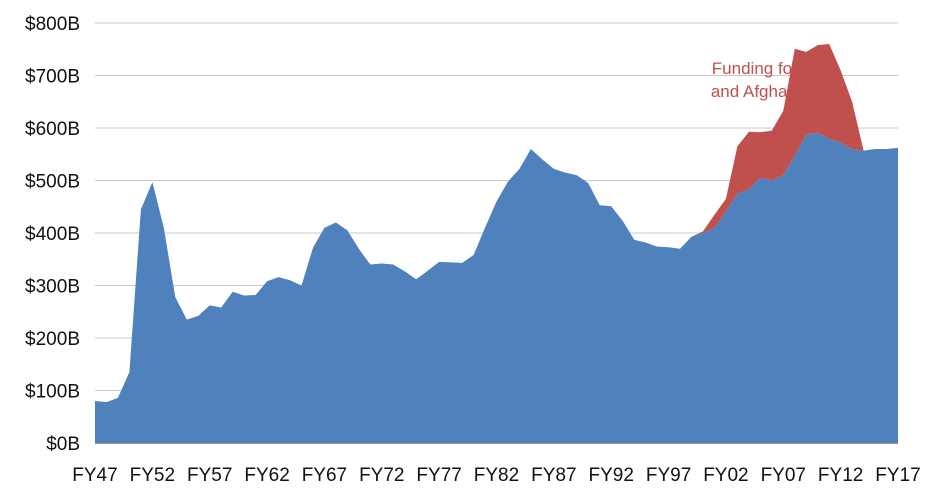 The width and height of the screenshot is (945, 503). Describe the element at coordinates (777, 140) in the screenshot. I see `war-funding-area` at that location.